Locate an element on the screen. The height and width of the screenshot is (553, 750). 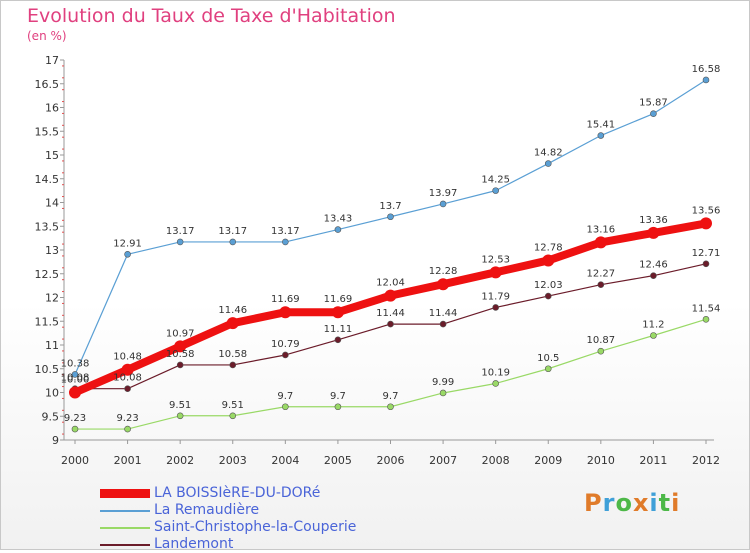
series-3-data-label: 12.71 is located at coordinates (706, 253).